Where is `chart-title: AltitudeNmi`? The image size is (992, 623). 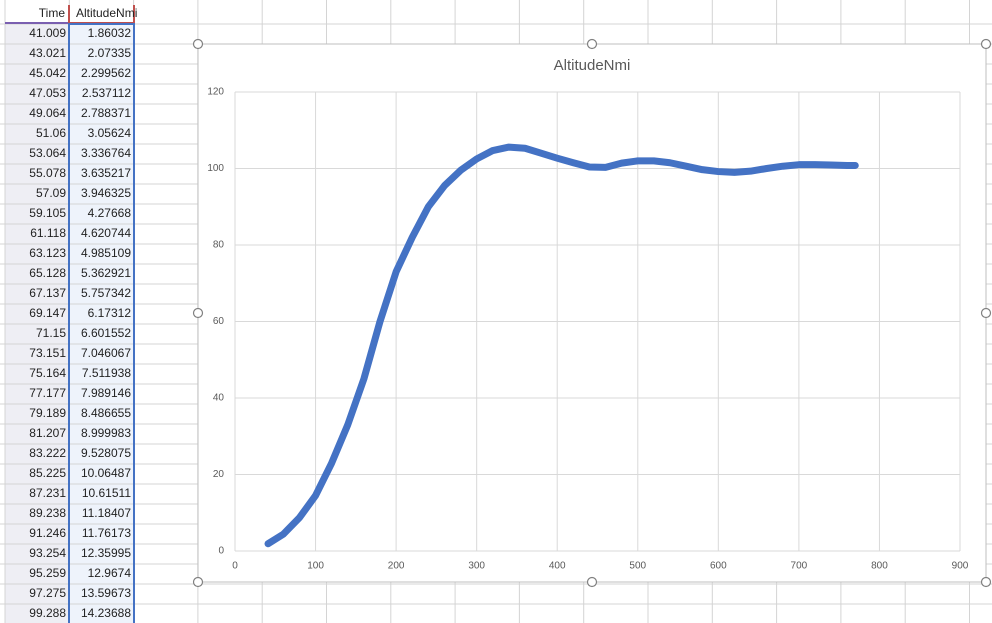 chart-title: AltitudeNmi is located at coordinates (592, 65).